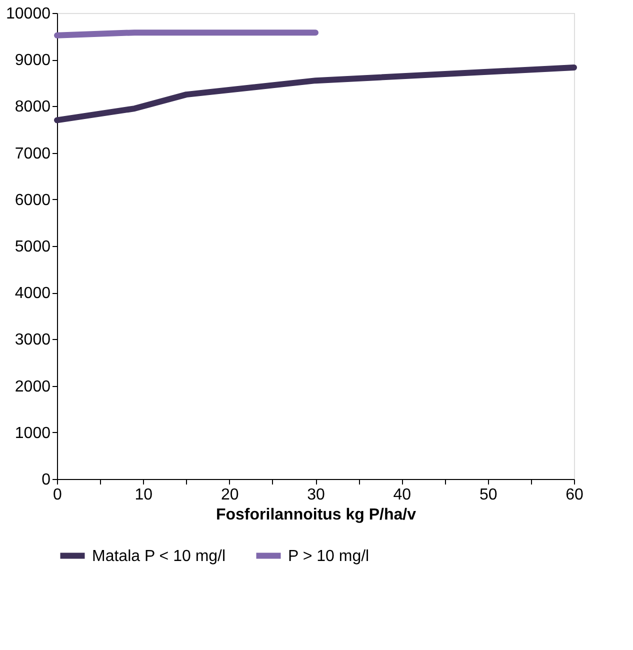 Image resolution: width=633 pixels, height=650 pixels. I want to click on x-tick-label: 0, so click(57, 495).